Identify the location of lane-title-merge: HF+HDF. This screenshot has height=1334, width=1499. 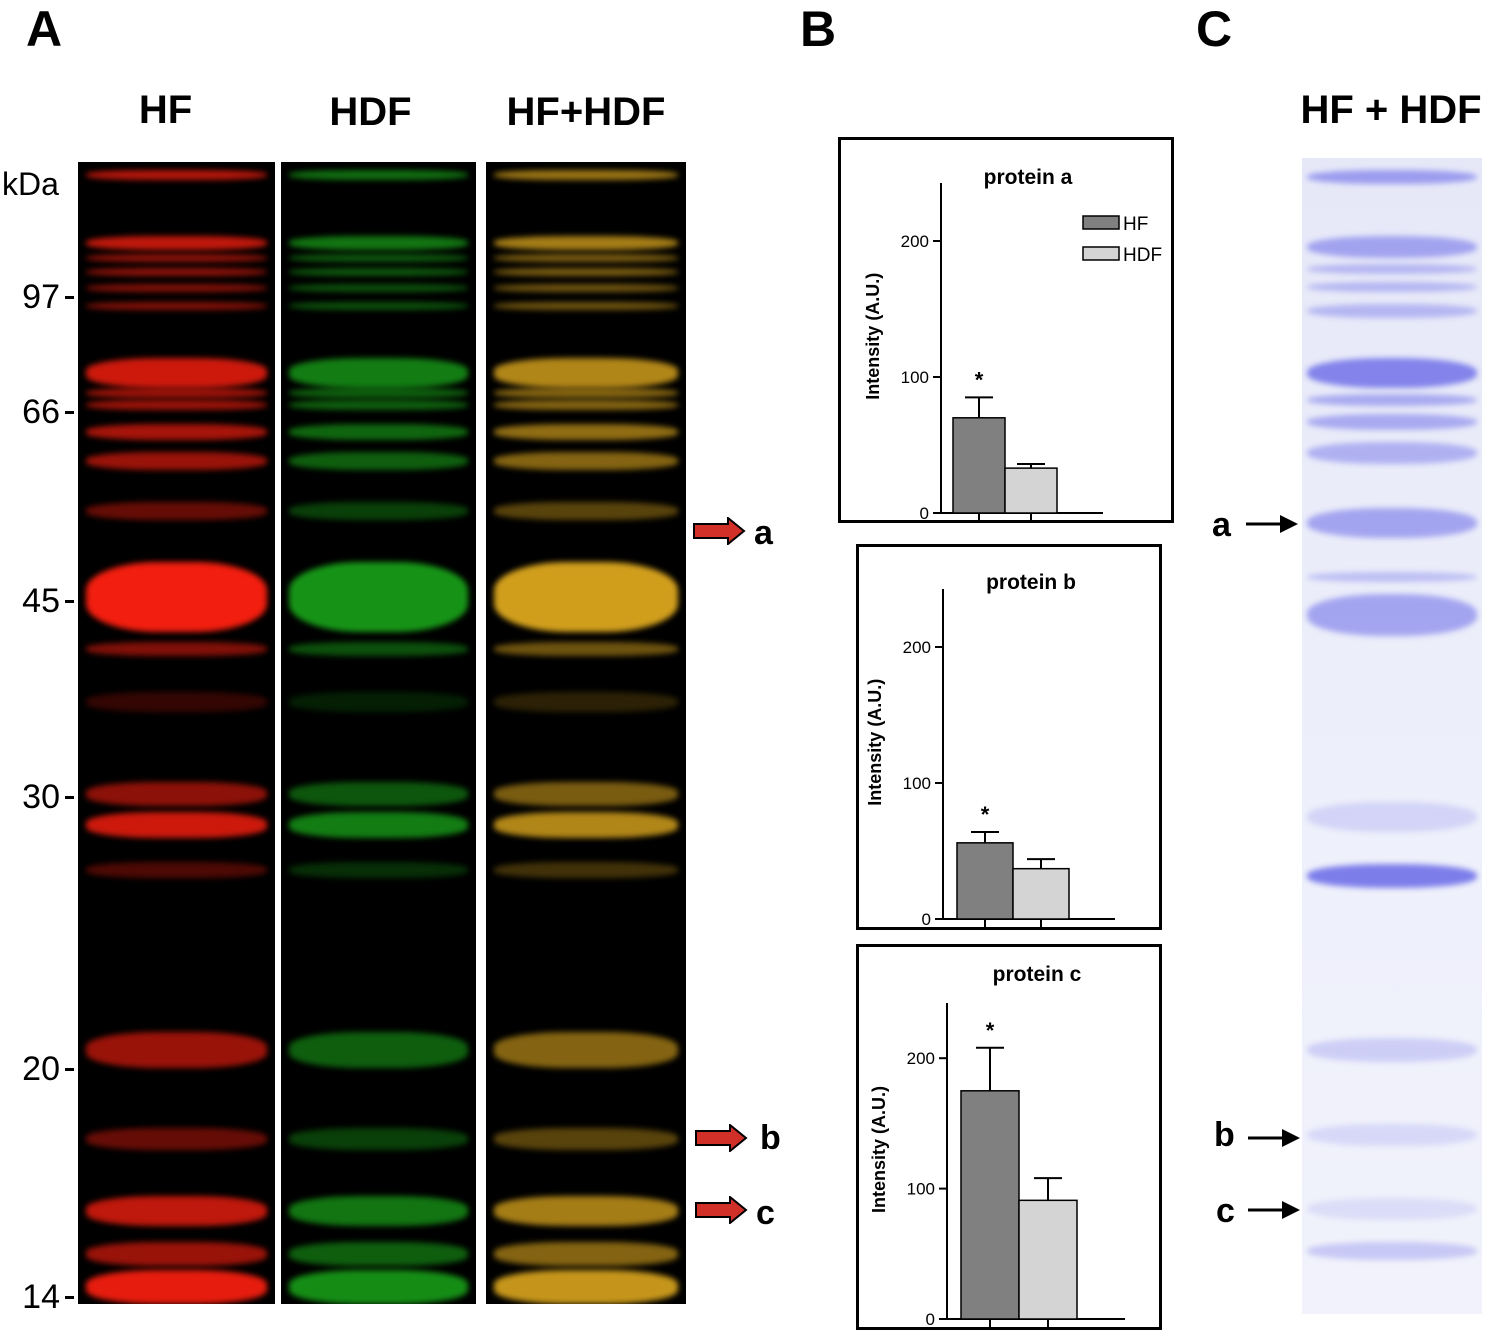
(586, 112).